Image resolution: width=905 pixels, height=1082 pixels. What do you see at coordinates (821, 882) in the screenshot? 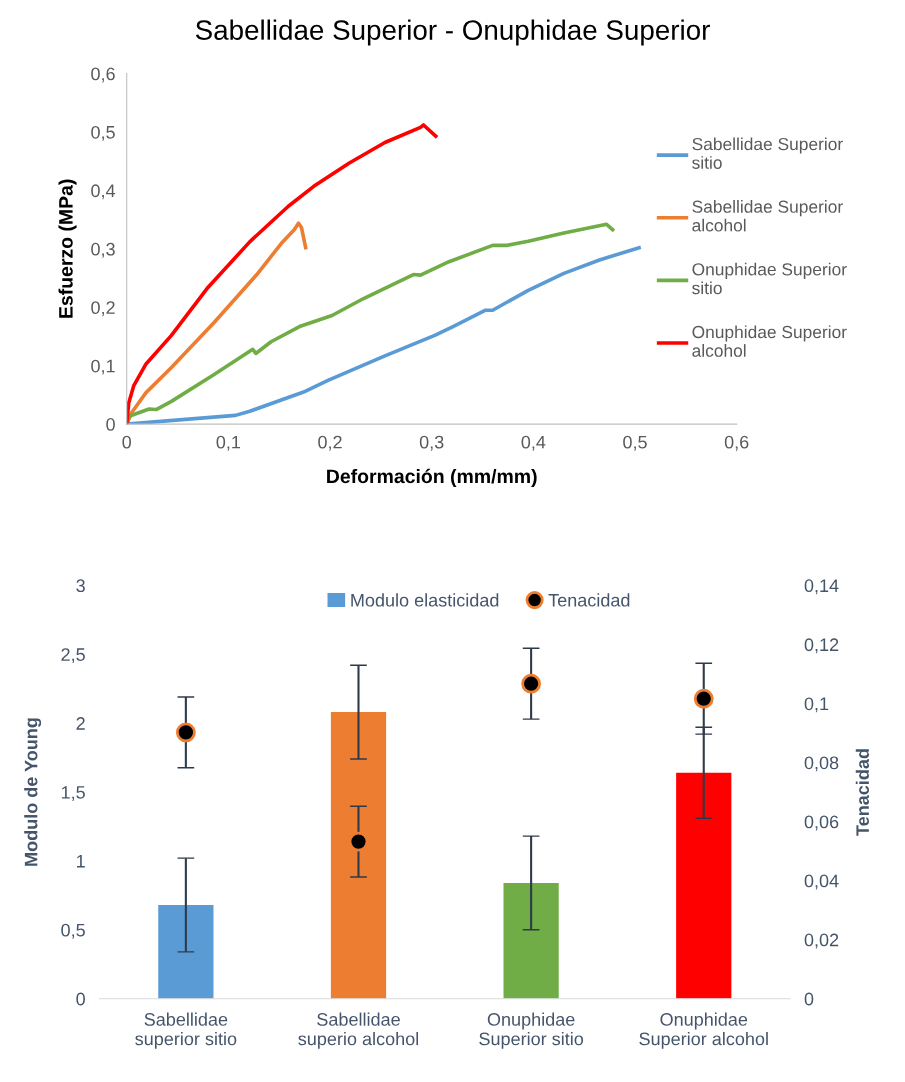
I see `y2-tick-label: 0,04` at bounding box center [821, 882].